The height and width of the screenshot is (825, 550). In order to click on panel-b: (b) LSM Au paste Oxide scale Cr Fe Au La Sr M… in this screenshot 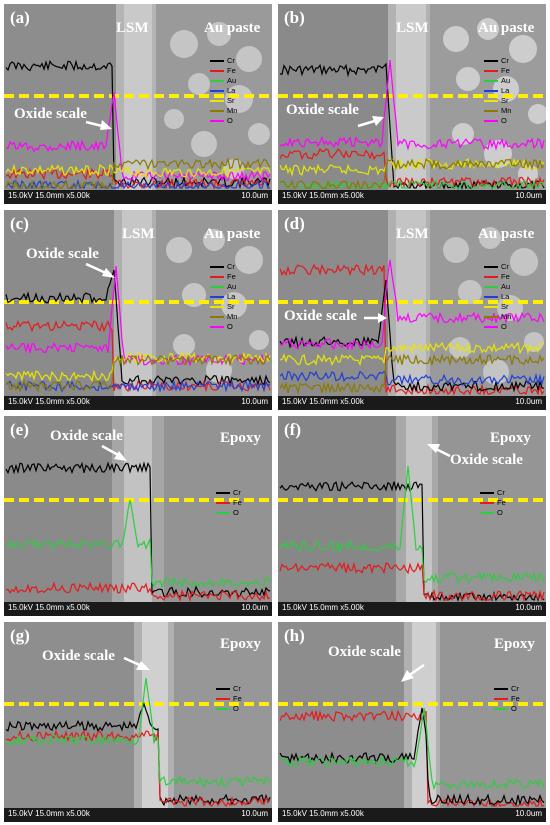, I will do `click(412, 104)`.